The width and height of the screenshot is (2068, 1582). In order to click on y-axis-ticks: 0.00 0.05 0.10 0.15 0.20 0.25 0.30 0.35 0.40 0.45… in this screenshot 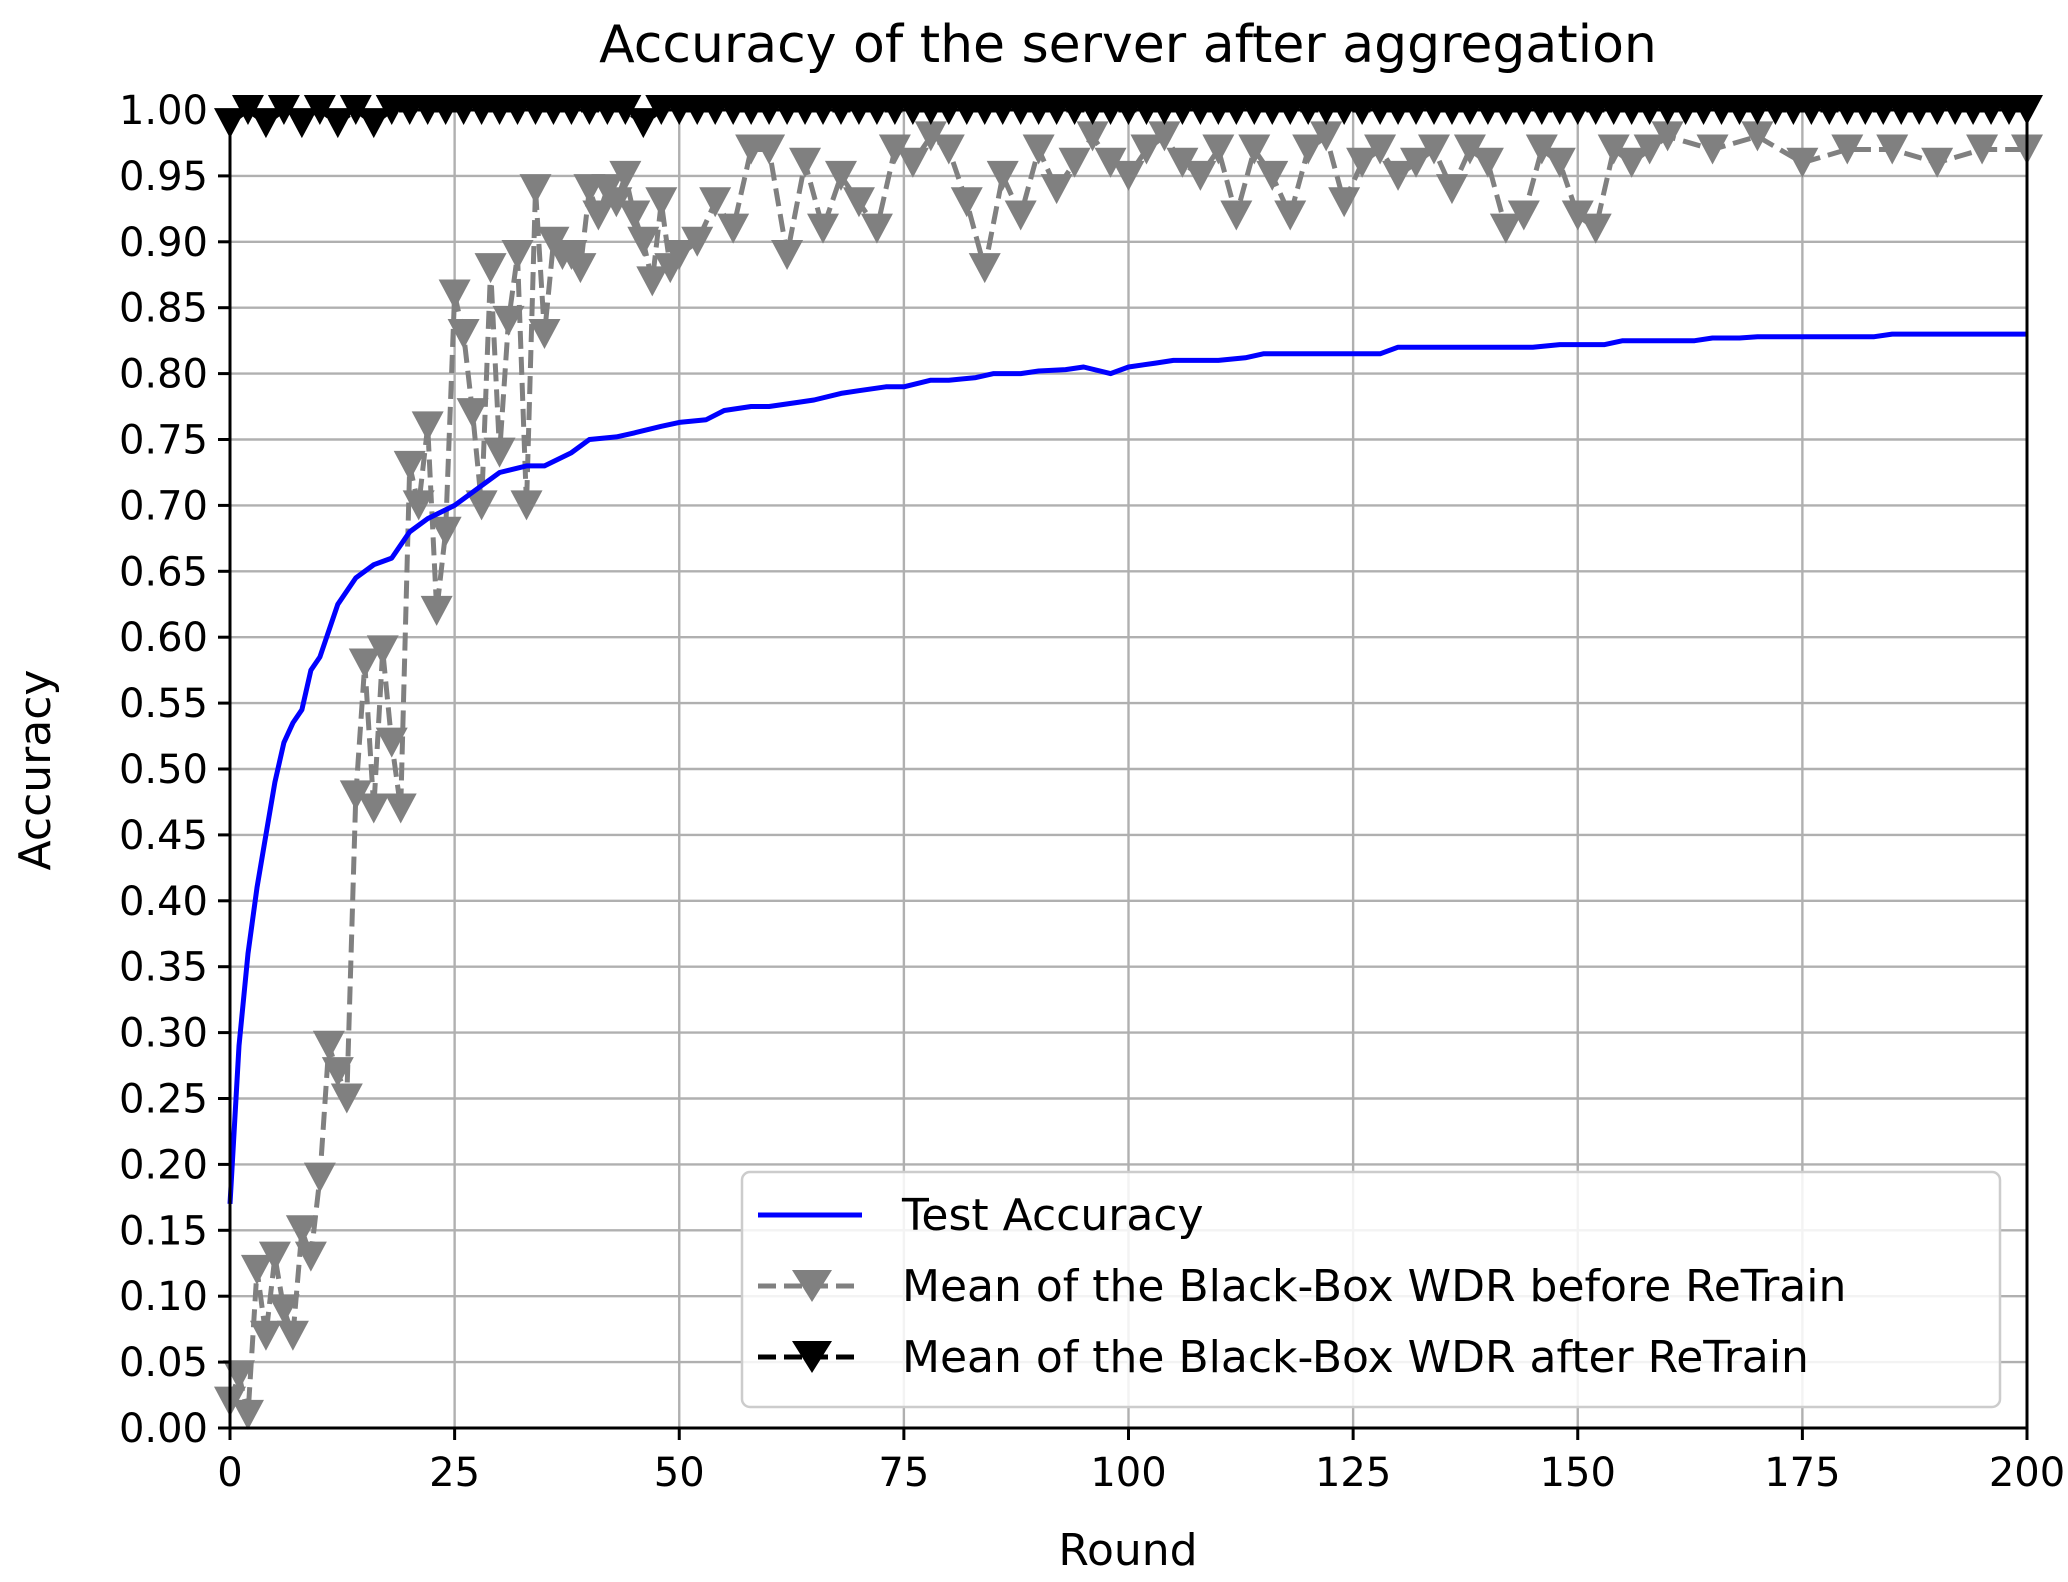, I will do `click(174, 770)`.